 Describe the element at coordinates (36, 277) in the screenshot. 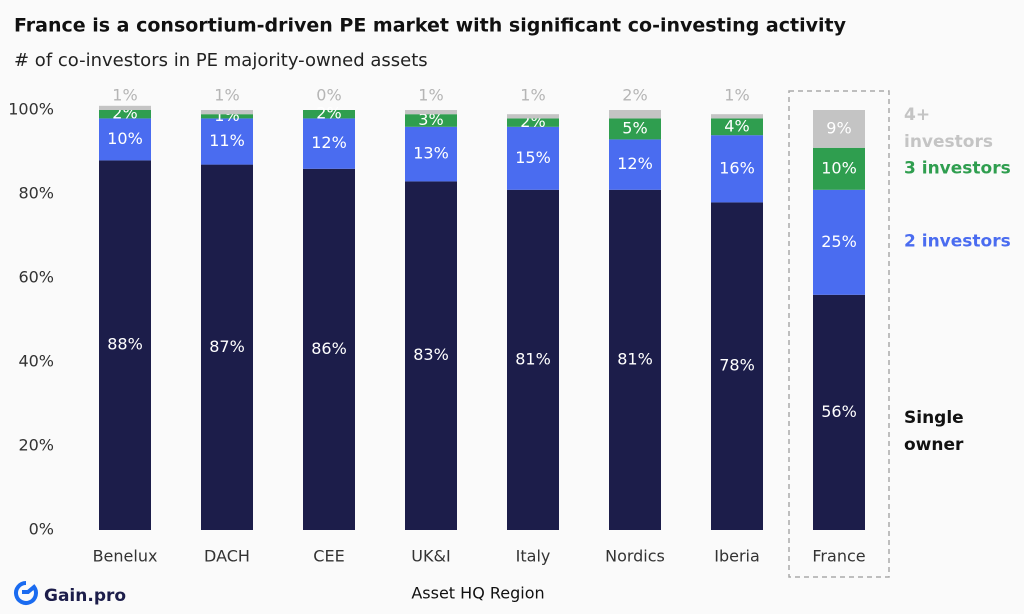

I see `y-tick-label: 60%` at that location.